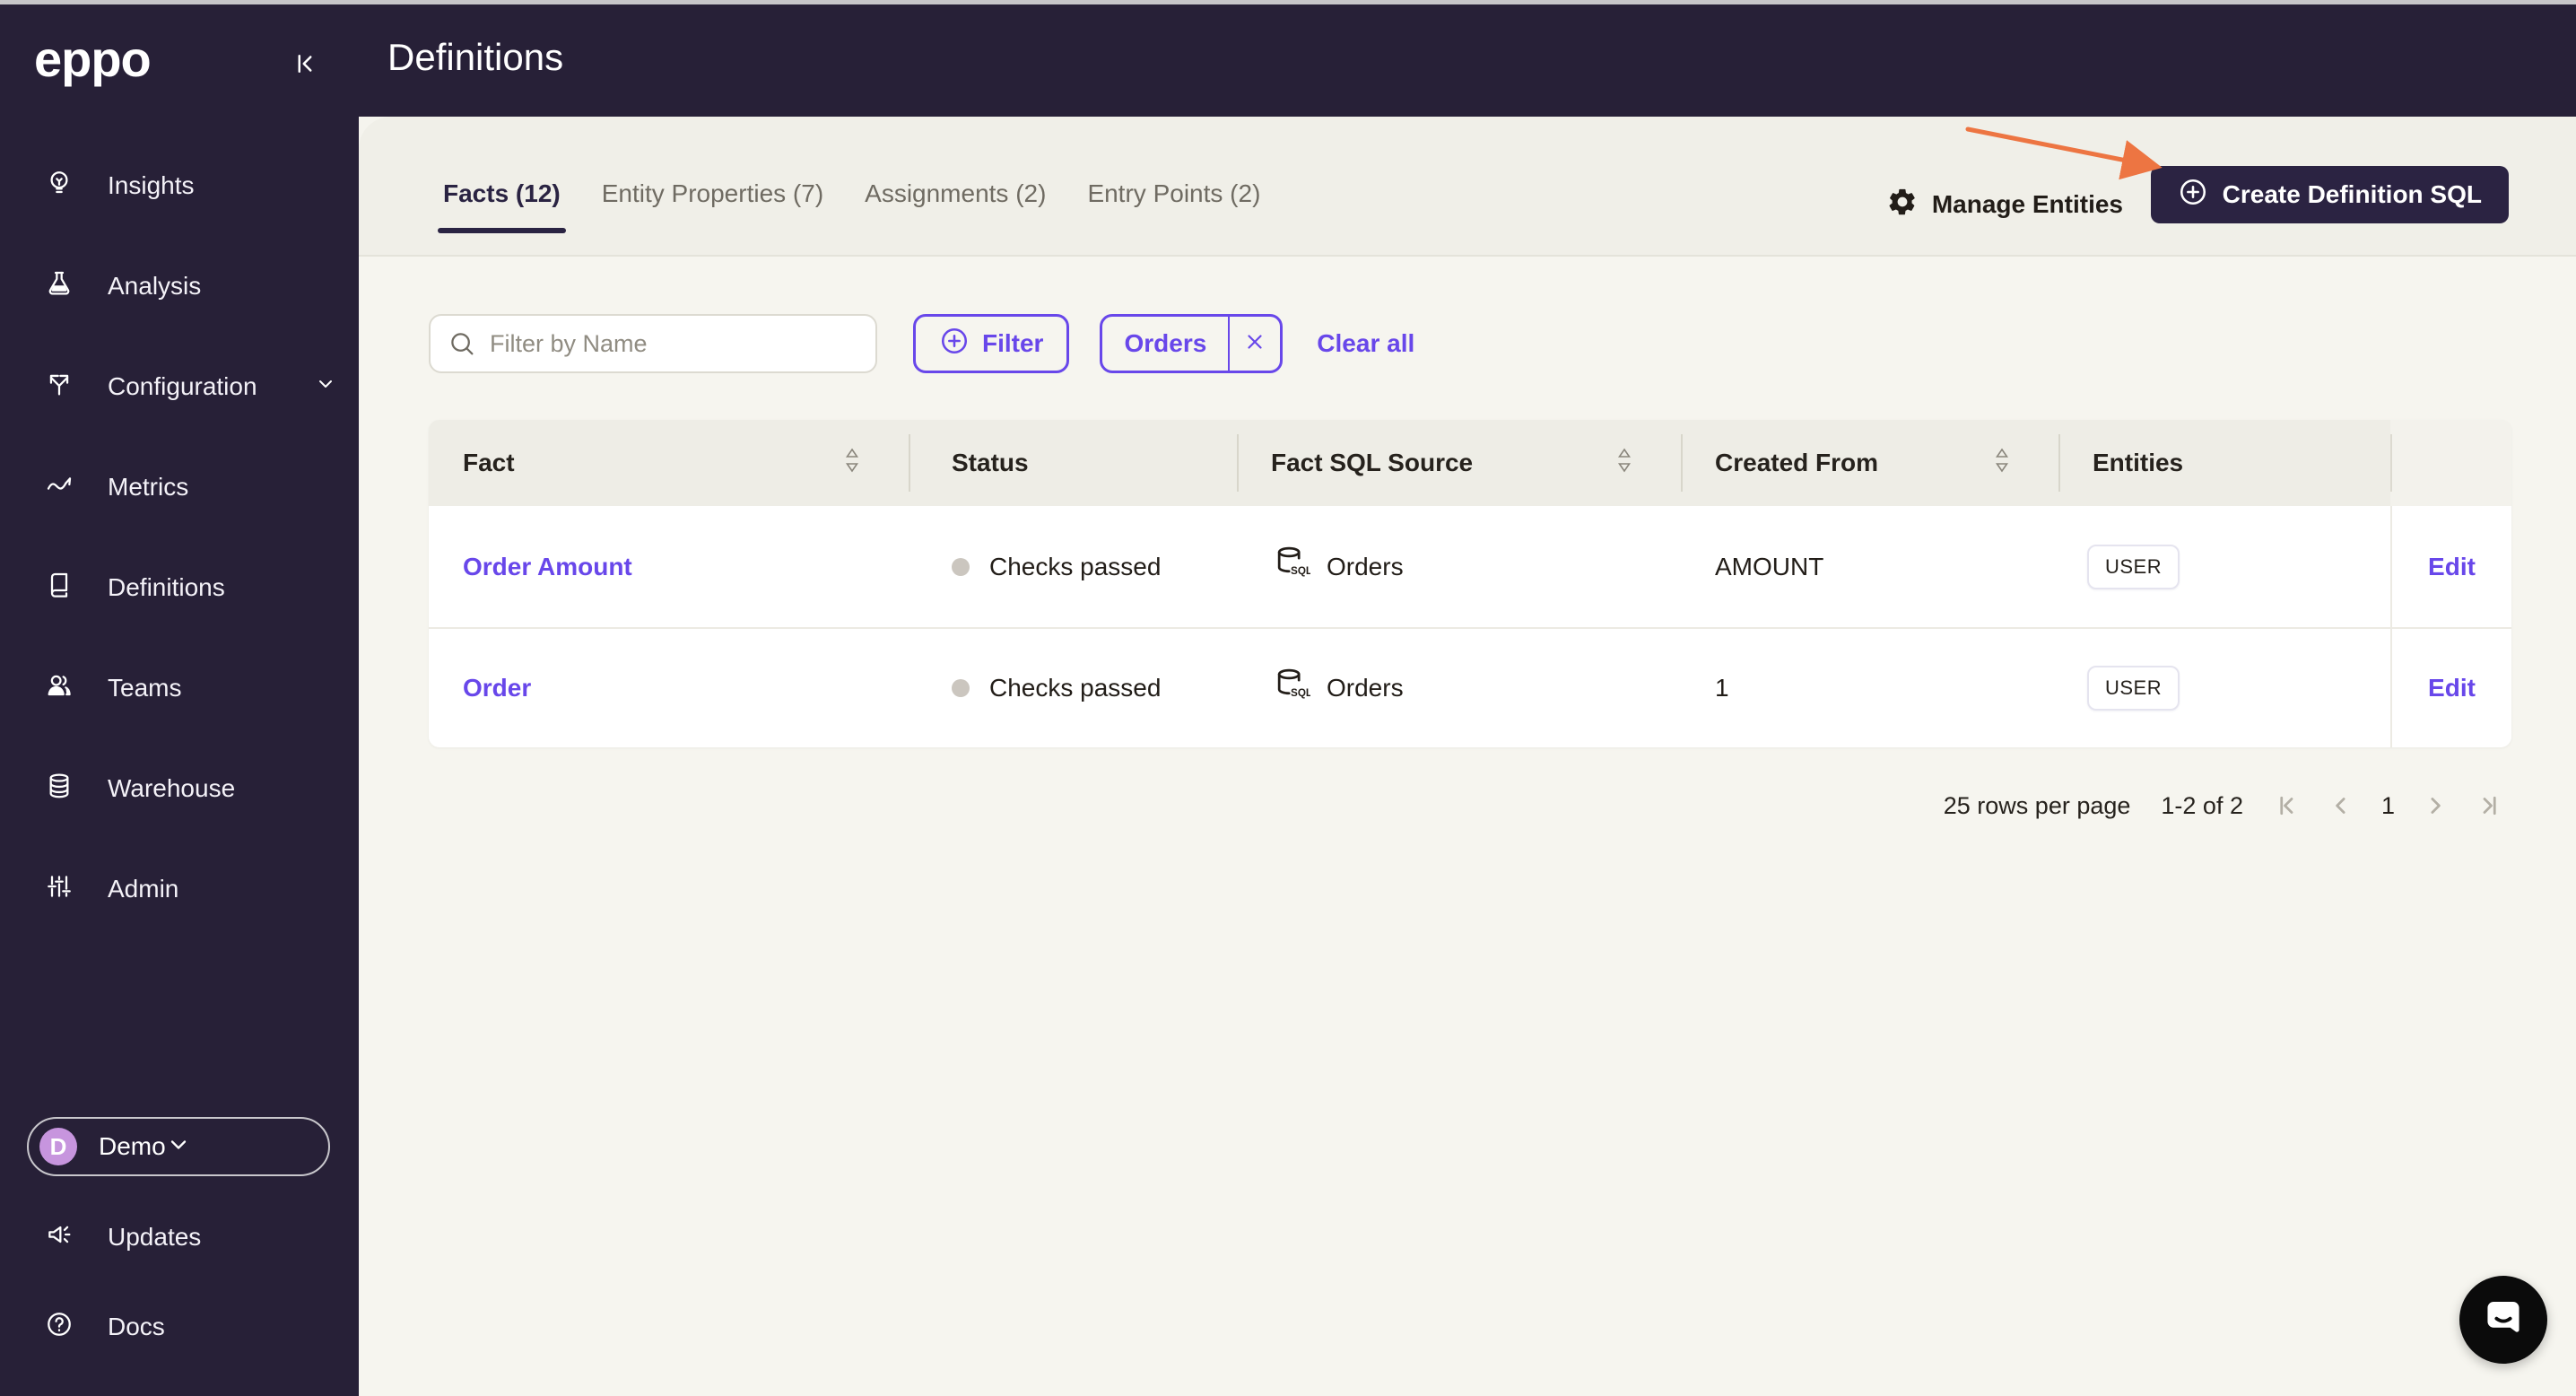 Image resolution: width=2576 pixels, height=1396 pixels. What do you see at coordinates (1073, 463) in the screenshot?
I see `column-header-status: Status` at bounding box center [1073, 463].